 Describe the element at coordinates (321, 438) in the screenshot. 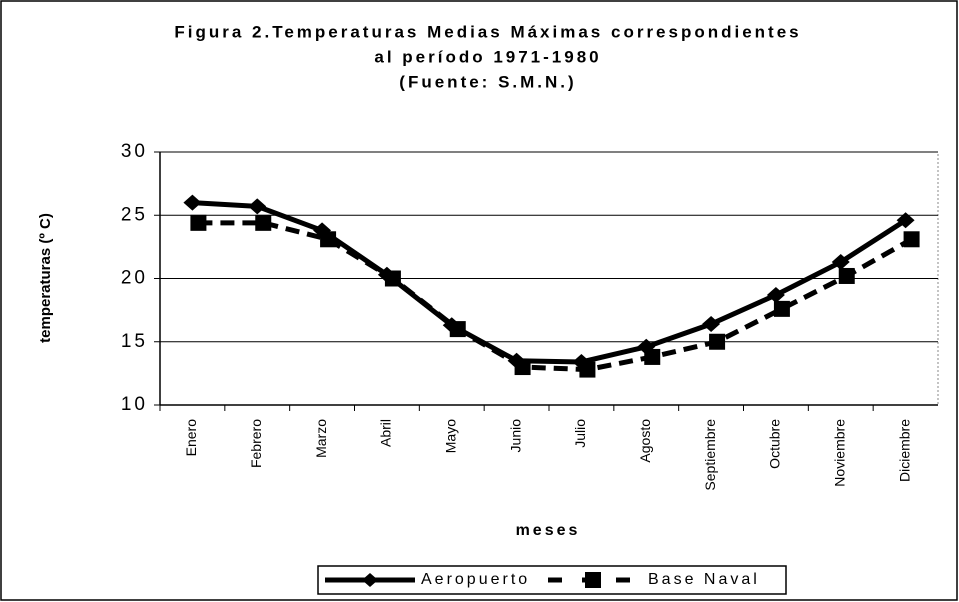

I see `x-tick-label: Marzo` at that location.